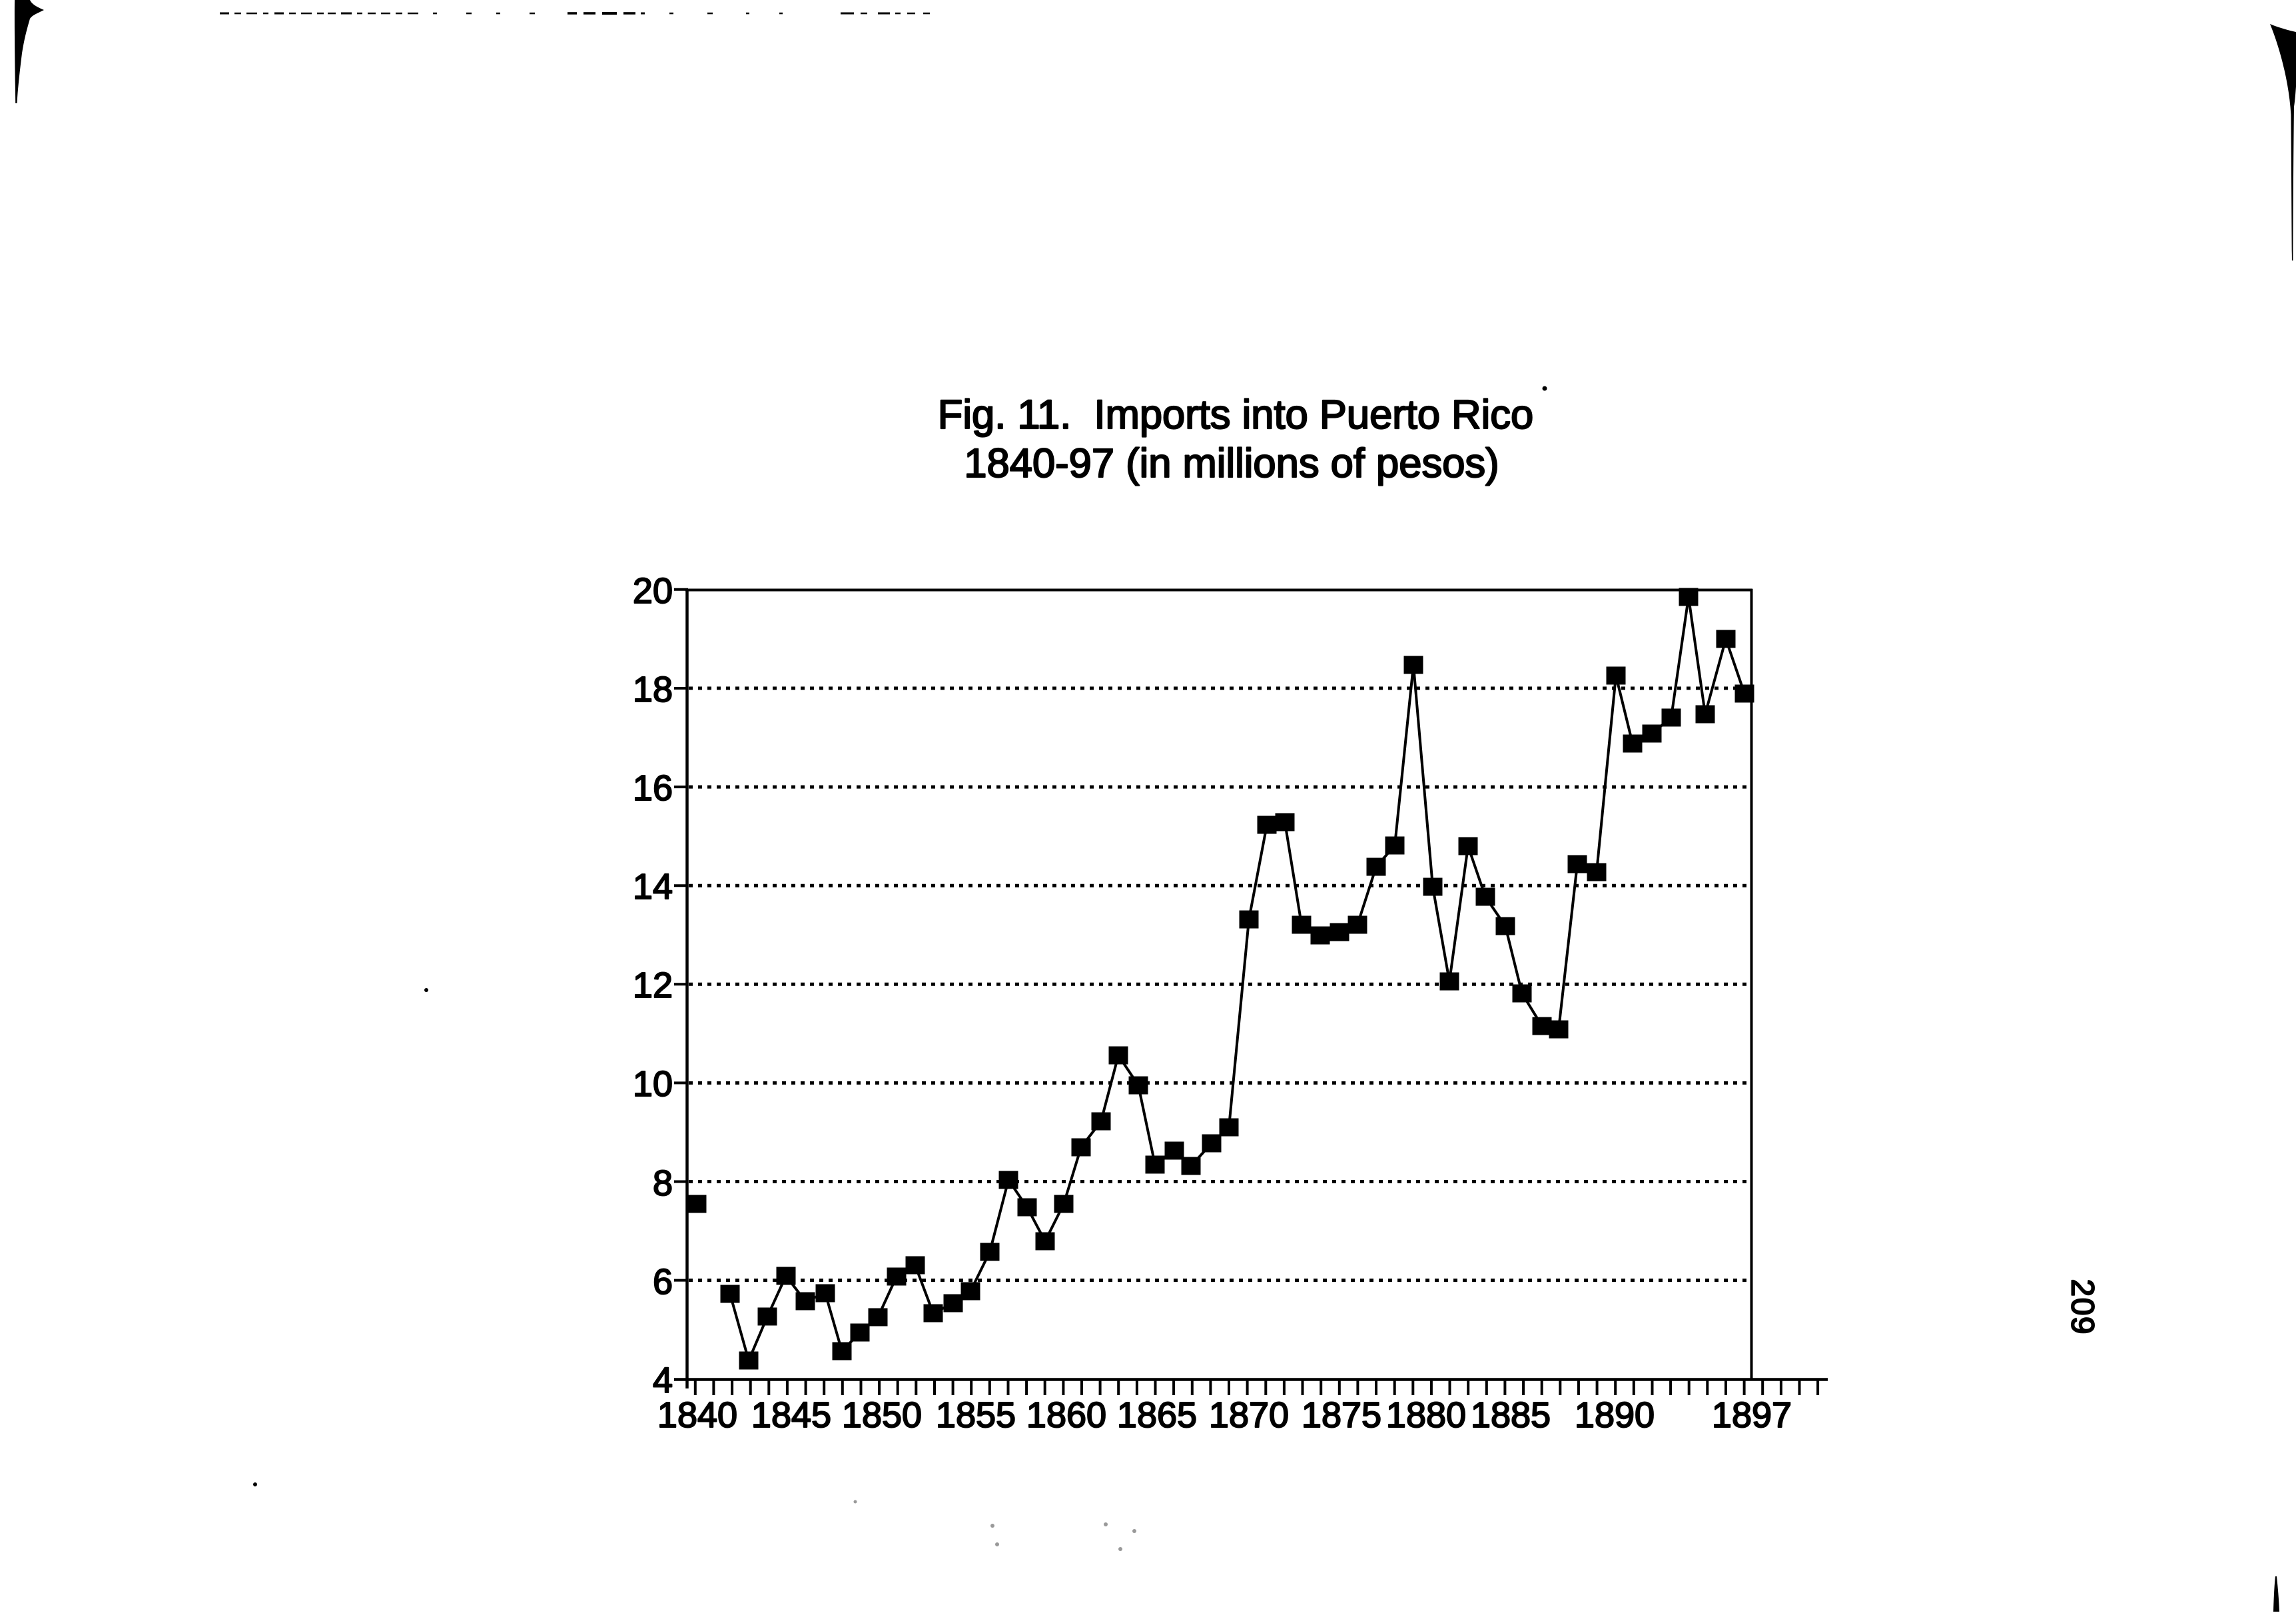 This screenshot has height=1615, width=2296. Describe the element at coordinates (1752, 1415) in the screenshot. I see `svg-text: 1897` at that location.